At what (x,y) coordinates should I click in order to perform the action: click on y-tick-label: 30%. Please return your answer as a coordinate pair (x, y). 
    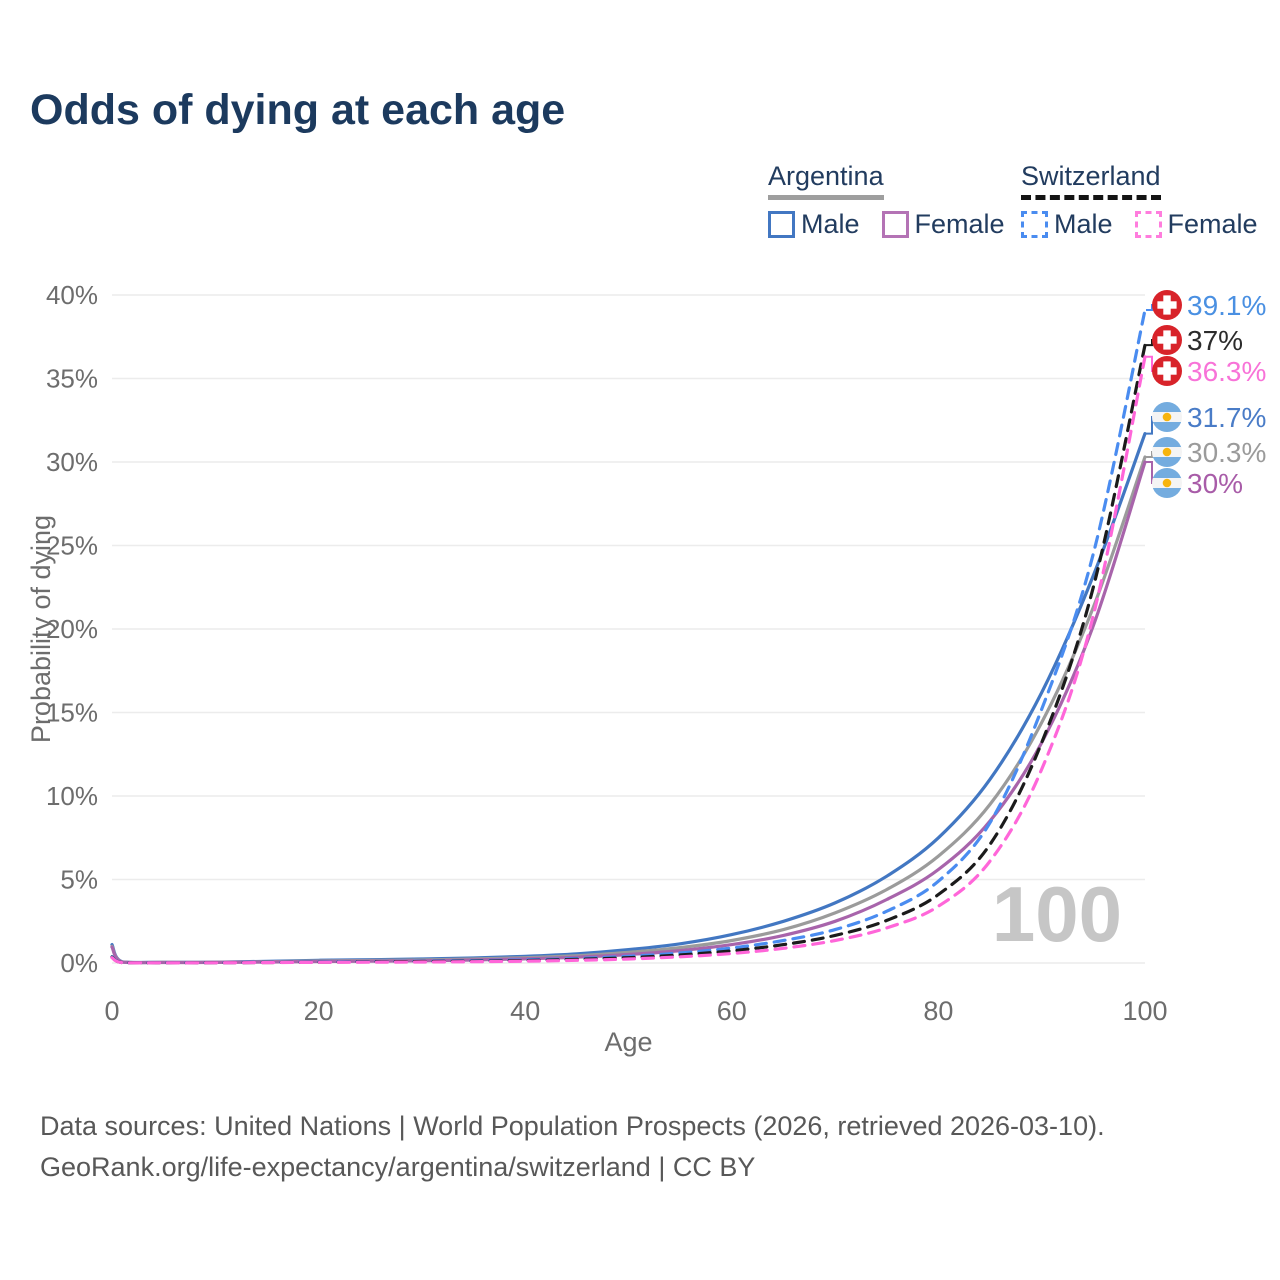
    Looking at the image, I should click on (72, 462).